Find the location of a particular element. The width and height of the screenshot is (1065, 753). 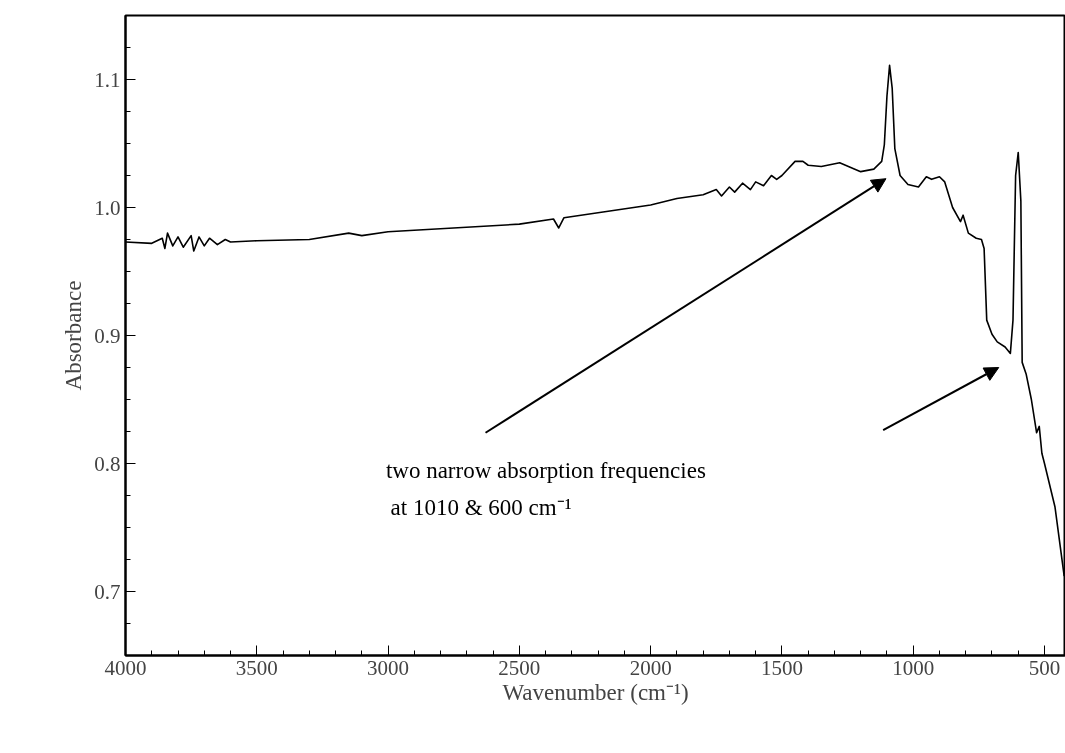

annotation: at 1010 & 600 cm⁻¹ is located at coordinates (481, 507).